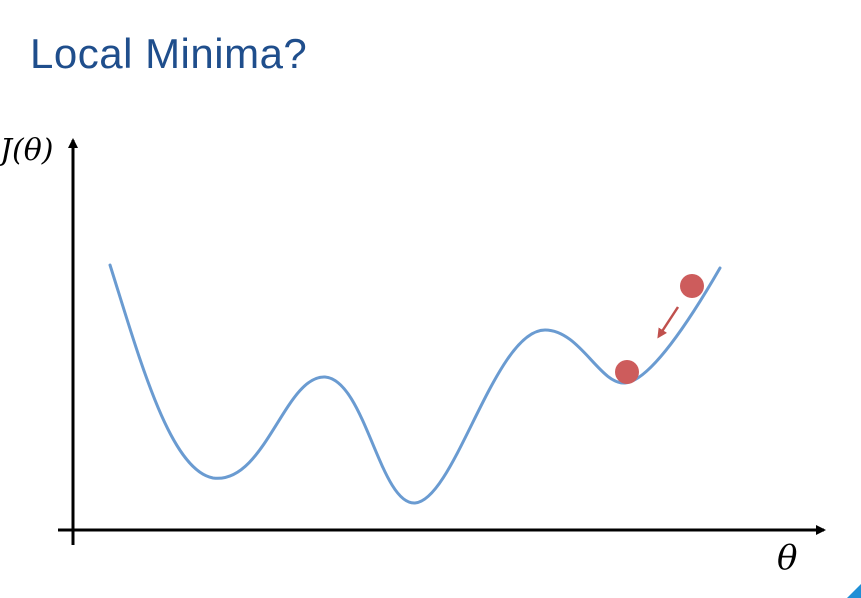 The width and height of the screenshot is (861, 598). Describe the element at coordinates (692, 286) in the screenshot. I see `ball-upper` at that location.